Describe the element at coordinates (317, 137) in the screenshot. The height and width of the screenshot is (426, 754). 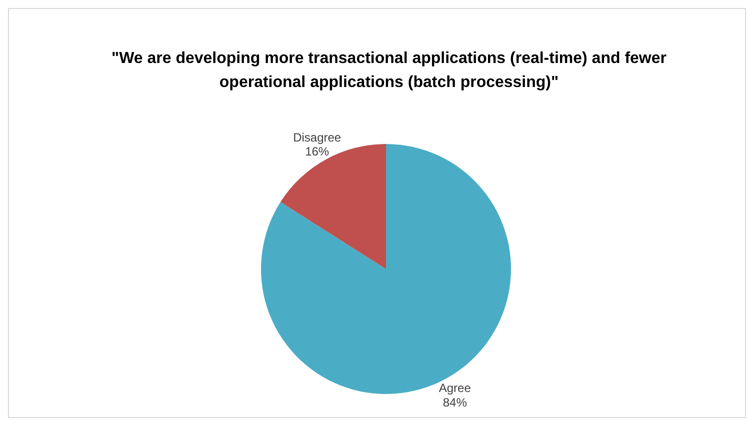
I see `slice-label: Disagree` at that location.